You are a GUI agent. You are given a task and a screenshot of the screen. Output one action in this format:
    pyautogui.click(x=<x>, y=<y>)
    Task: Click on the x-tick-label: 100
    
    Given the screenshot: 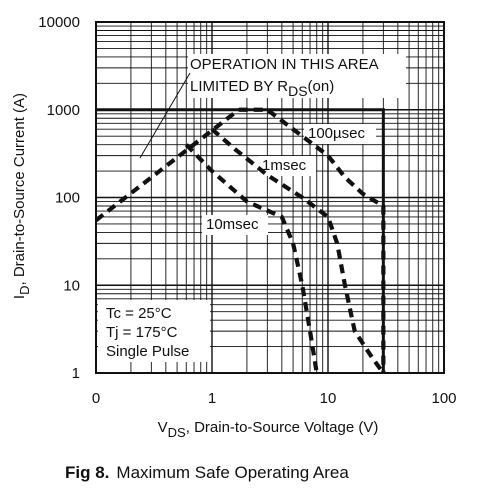 What is the action you would take?
    pyautogui.click(x=443, y=398)
    